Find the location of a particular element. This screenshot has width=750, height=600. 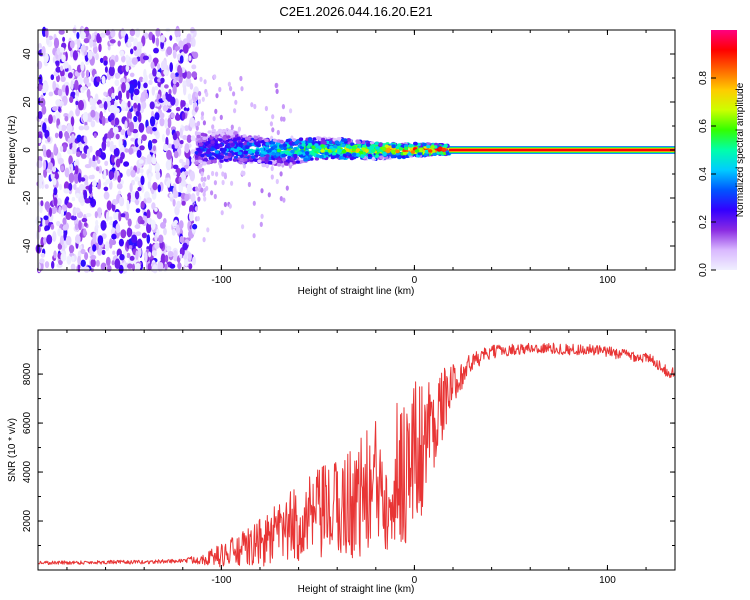

snr-y-label: SNR (10 * v/v) is located at coordinates (12, 450).